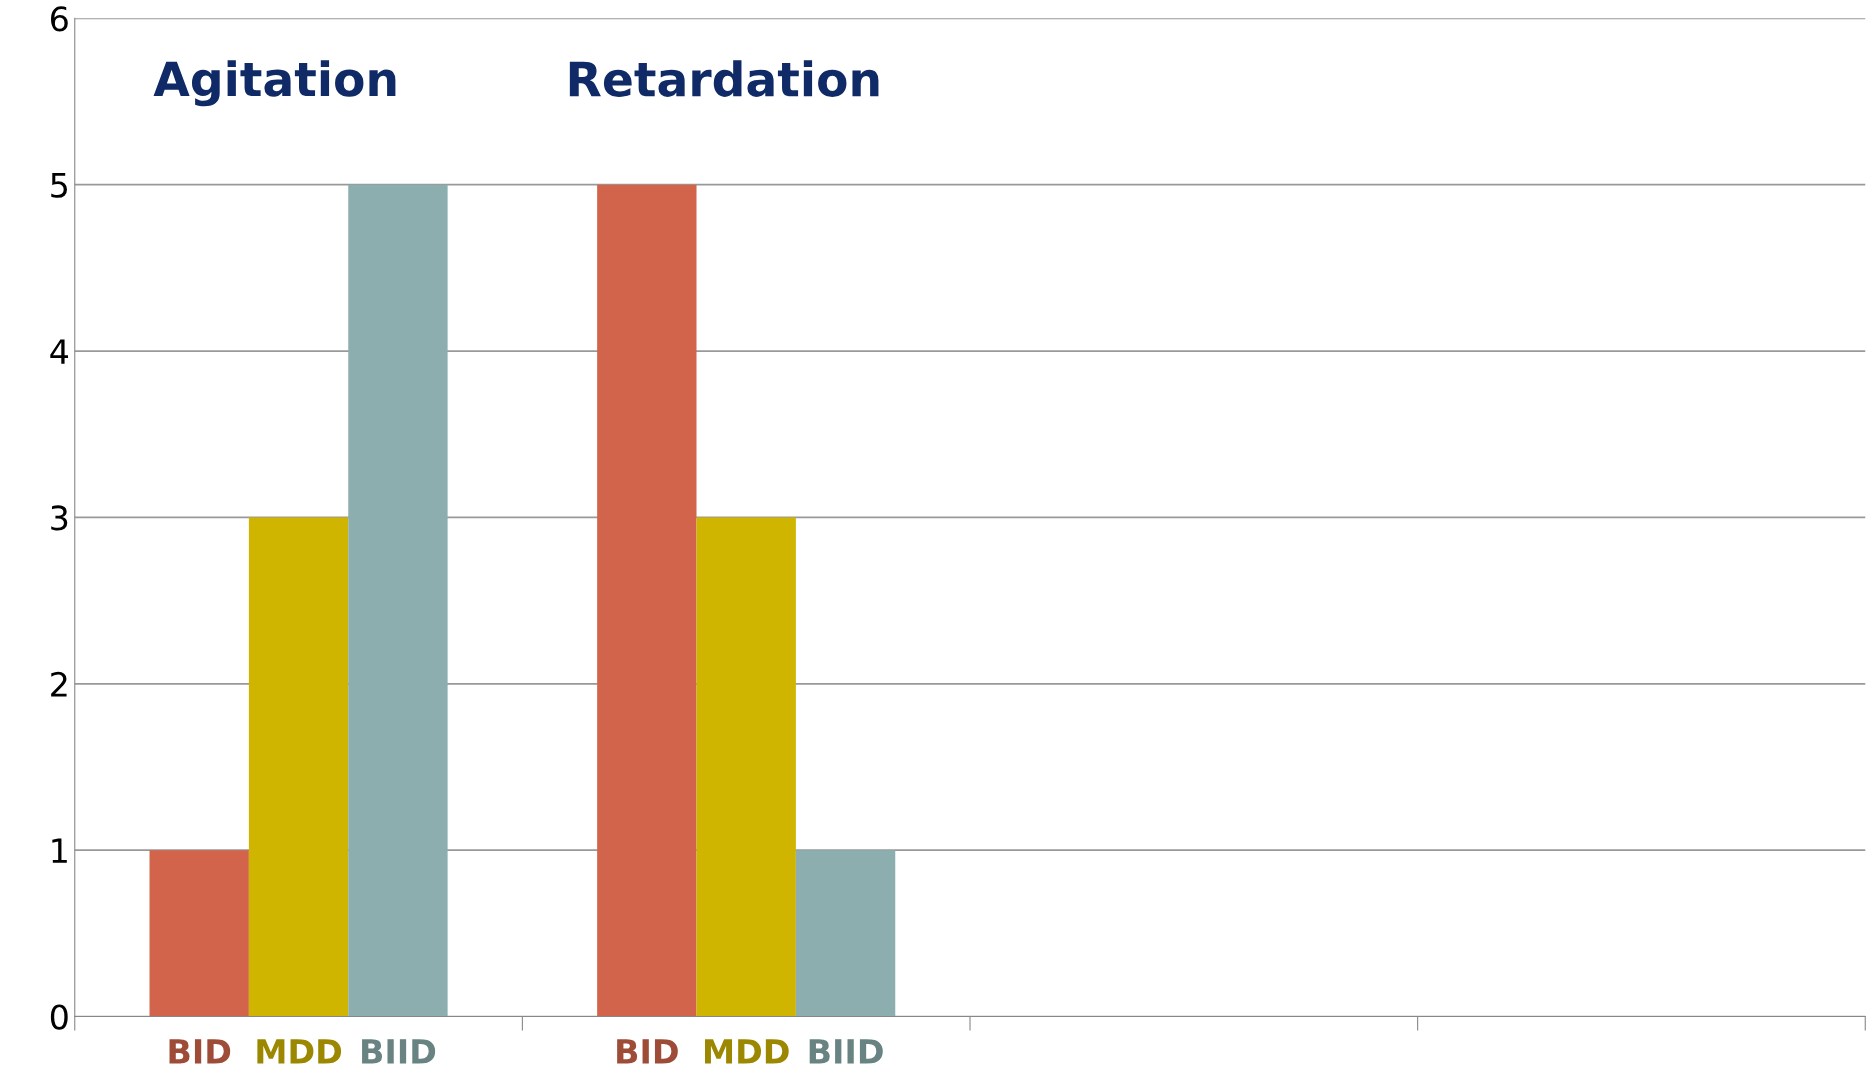  Describe the element at coordinates (59, 185) in the screenshot. I see `y-tick-label: 5` at that location.